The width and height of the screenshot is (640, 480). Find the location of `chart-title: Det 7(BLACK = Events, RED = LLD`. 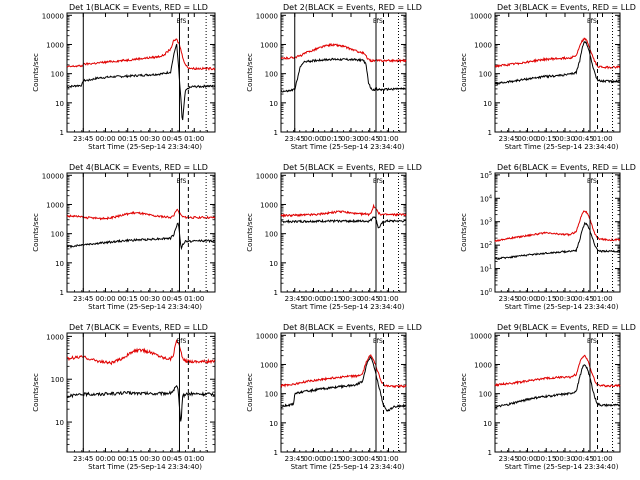

chart-title: Det 7(BLACK = Events, RED = LLD is located at coordinates (138, 327).